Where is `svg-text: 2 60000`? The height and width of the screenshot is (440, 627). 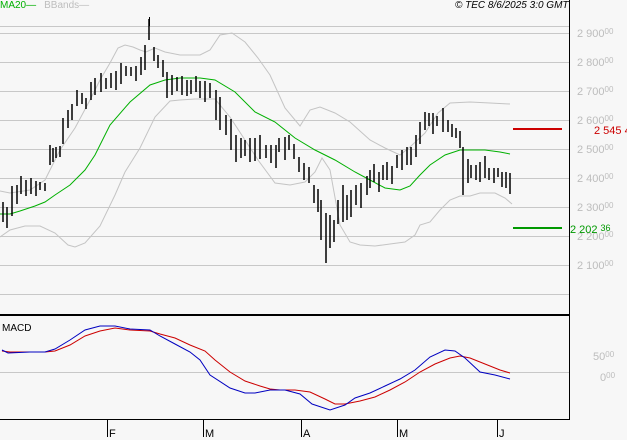
svg-text: 2 60000 is located at coordinates (595, 120).